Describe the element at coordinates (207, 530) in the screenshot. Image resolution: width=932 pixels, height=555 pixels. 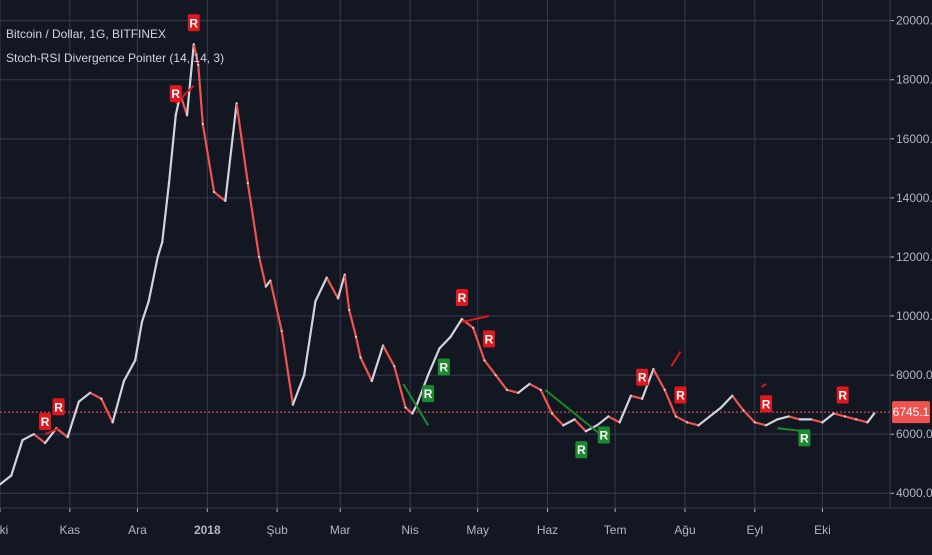
I see `x-tick-label: 2018` at that location.